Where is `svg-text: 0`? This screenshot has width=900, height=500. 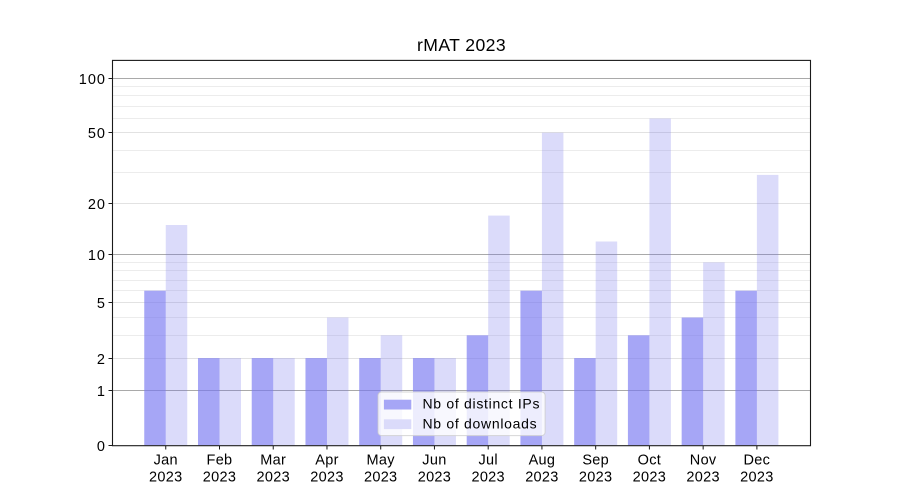 svg-text: 0 is located at coordinates (101, 447).